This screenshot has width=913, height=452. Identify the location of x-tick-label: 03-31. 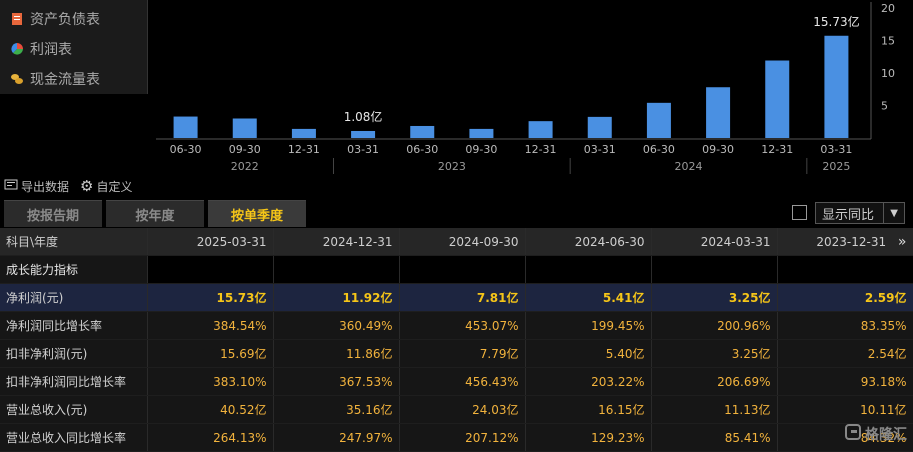
(600, 149).